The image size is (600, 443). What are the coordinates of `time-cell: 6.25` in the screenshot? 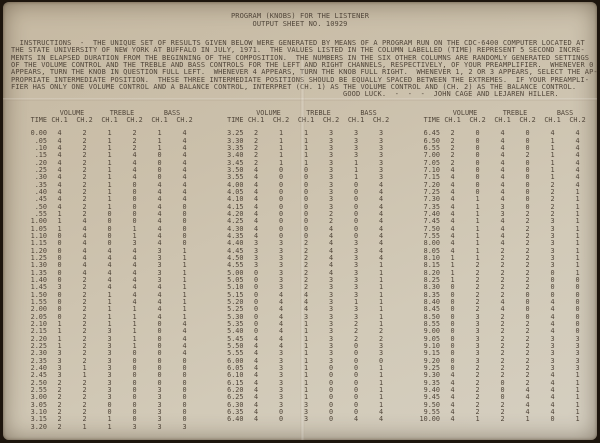 It's located at (235, 397).